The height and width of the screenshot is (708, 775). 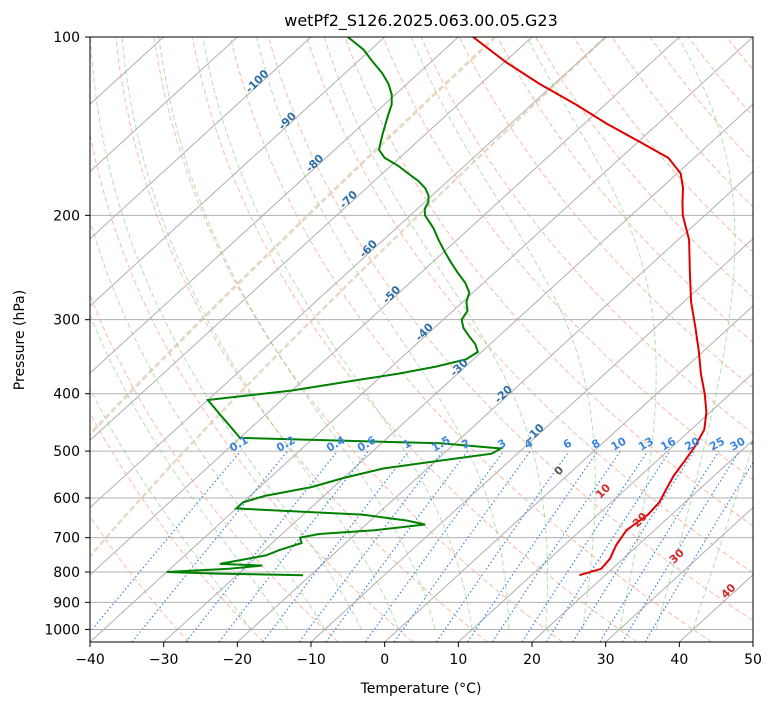 What do you see at coordinates (66, 321) in the screenshot?
I see `y-tick-label: 300` at bounding box center [66, 321].